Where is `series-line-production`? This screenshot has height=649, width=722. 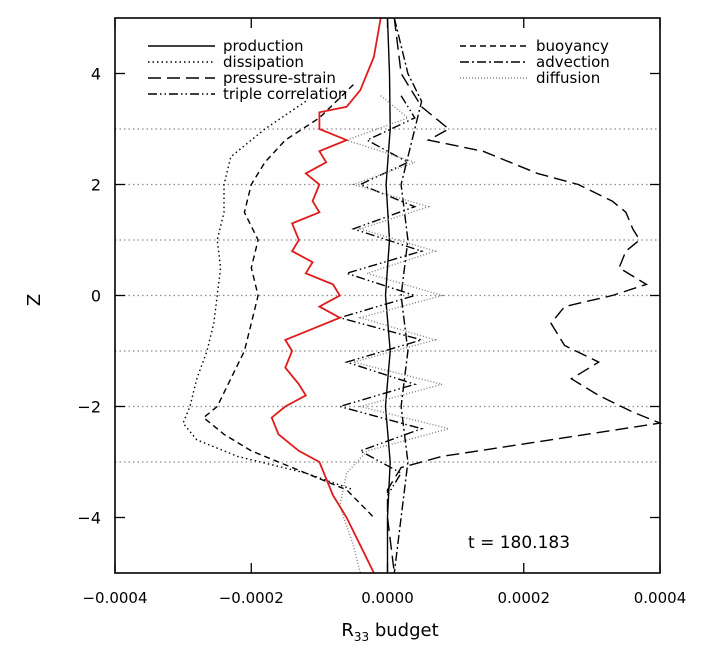 series-line-production is located at coordinates (387, 295).